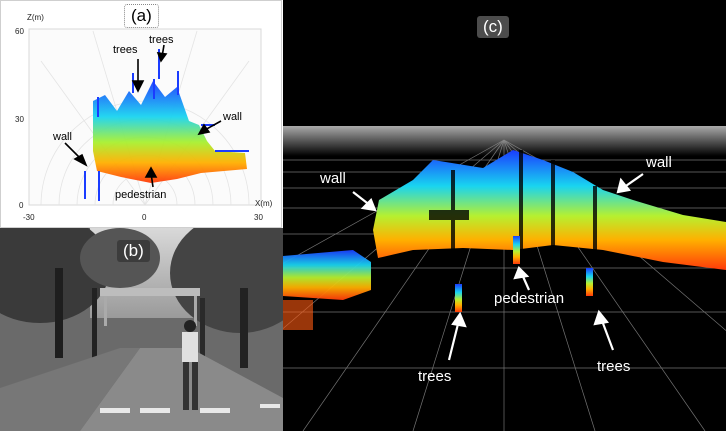 The width and height of the screenshot is (726, 431). I want to click on label-c-wall-right: wall, so click(659, 162).